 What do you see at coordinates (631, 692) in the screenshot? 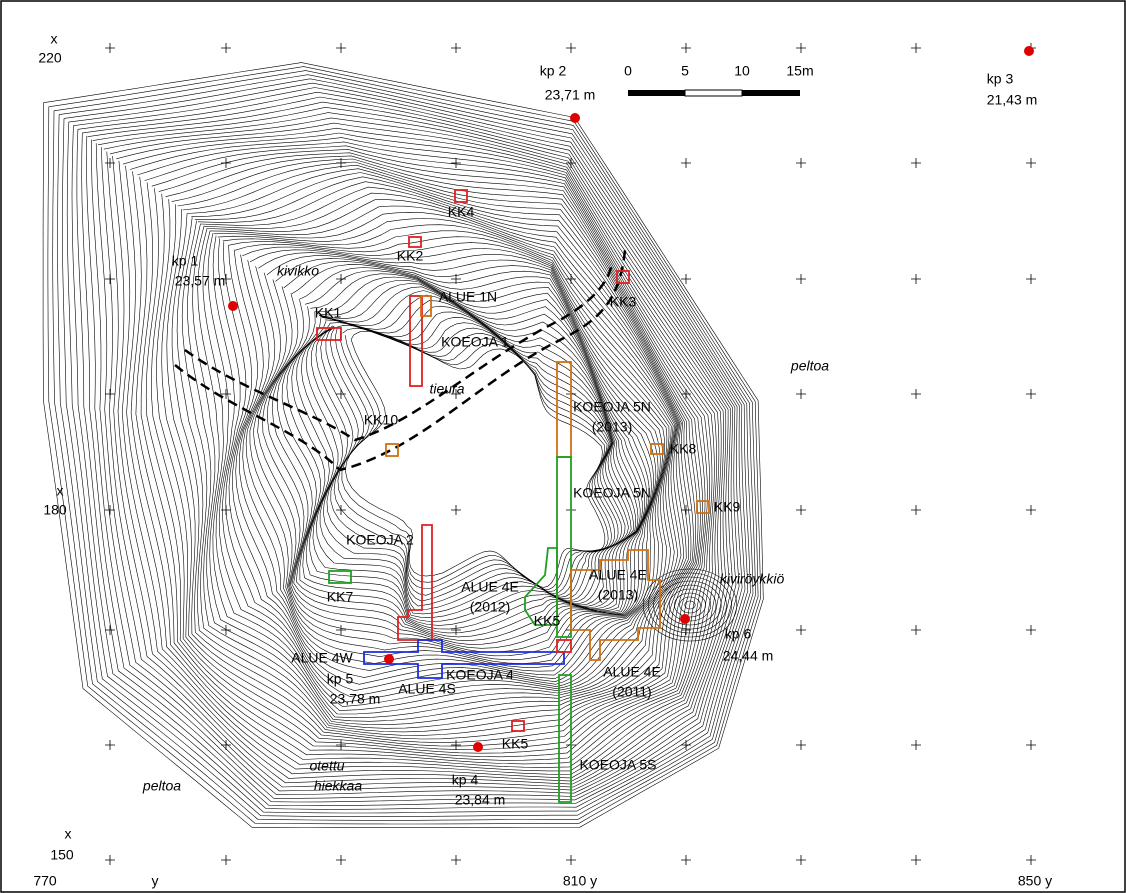
I see `area-label: (2011)` at bounding box center [631, 692].